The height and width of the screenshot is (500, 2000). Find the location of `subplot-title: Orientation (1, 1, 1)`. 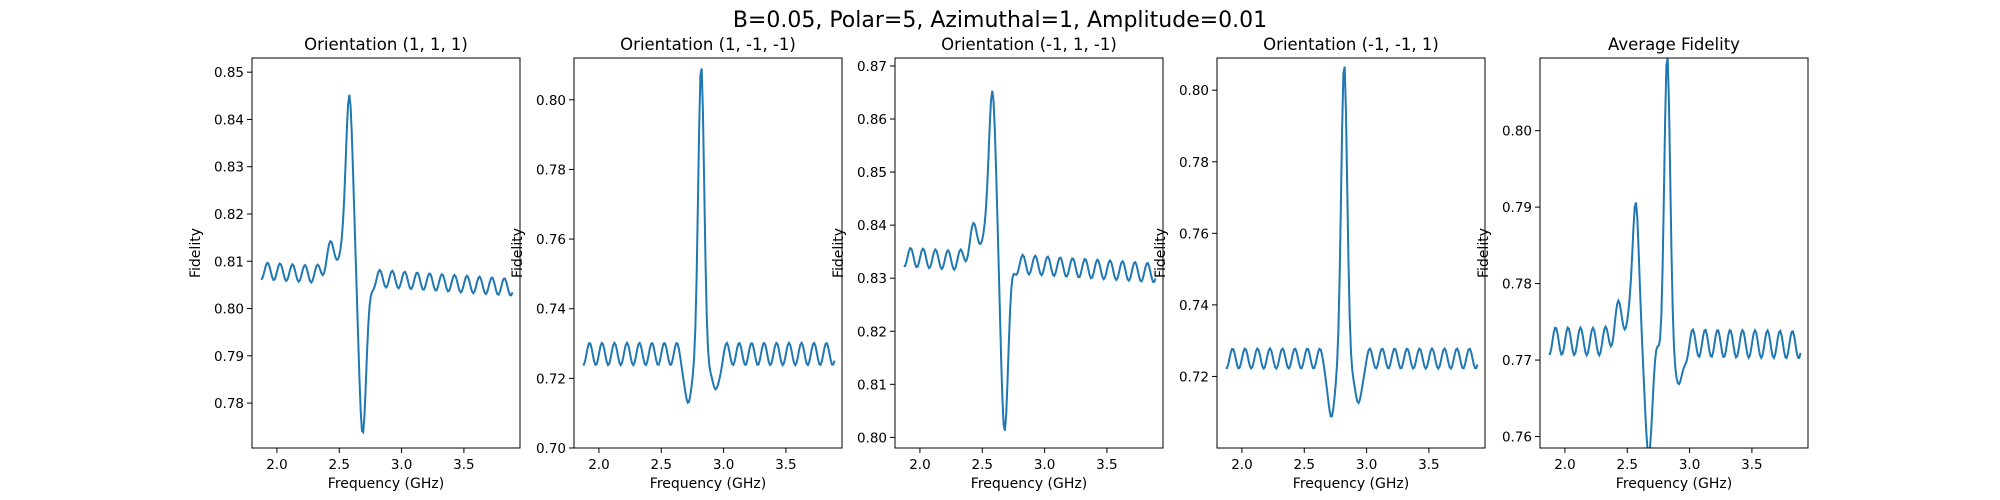

subplot-title: Orientation (1, 1, 1) is located at coordinates (386, 44).